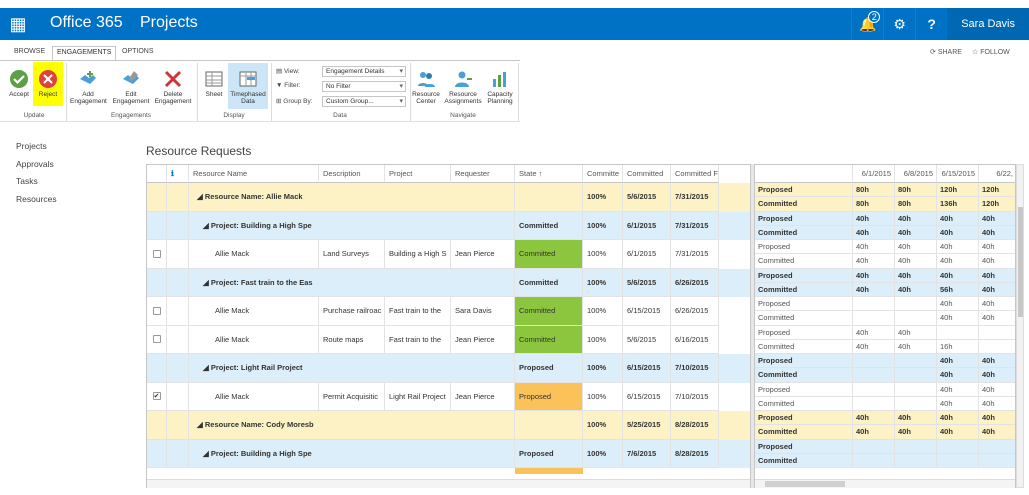 The image size is (1029, 495). What do you see at coordinates (463, 87) in the screenshot?
I see `resource-assignments-button: Resource Assignments` at bounding box center [463, 87].